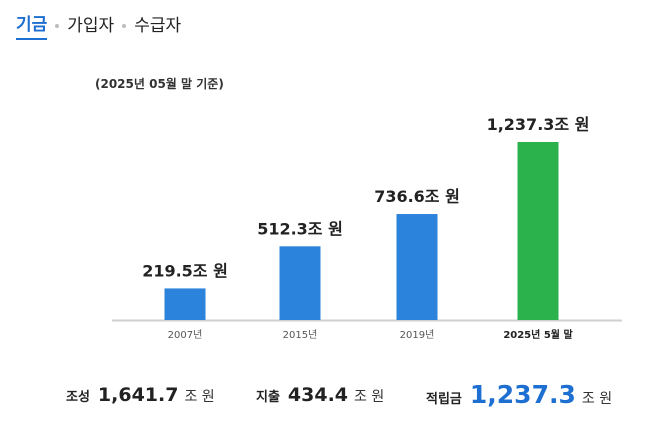  Describe the element at coordinates (300, 228) in the screenshot. I see `bar-value-label: 512.3조 원` at that location.